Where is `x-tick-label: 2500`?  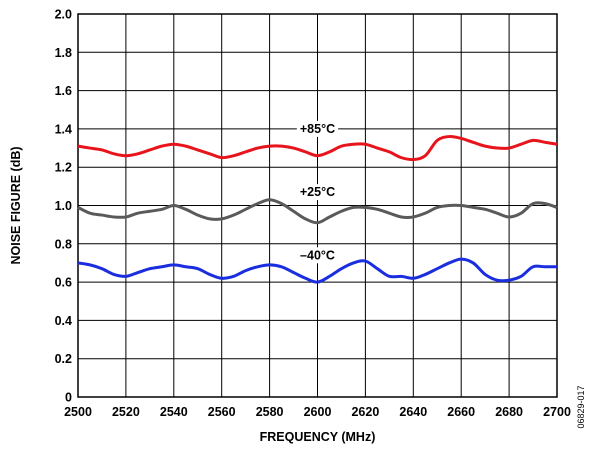
x-tick-label: 2500 is located at coordinates (78, 412).